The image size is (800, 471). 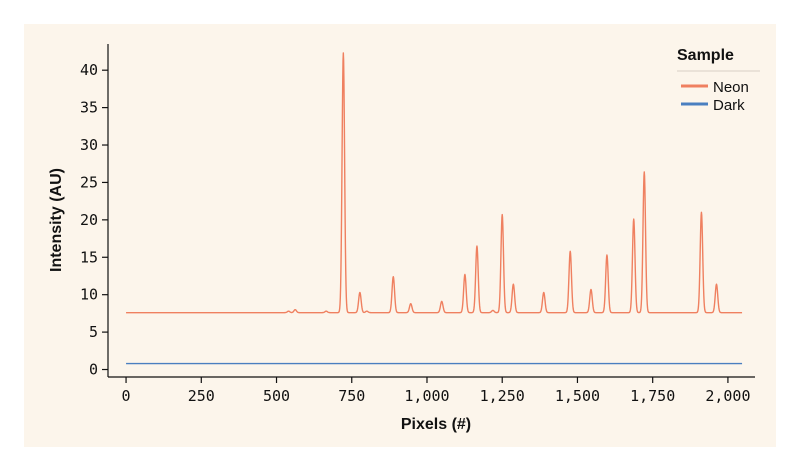 I want to click on x-axis-title: Pixels (#), so click(x=436, y=424).